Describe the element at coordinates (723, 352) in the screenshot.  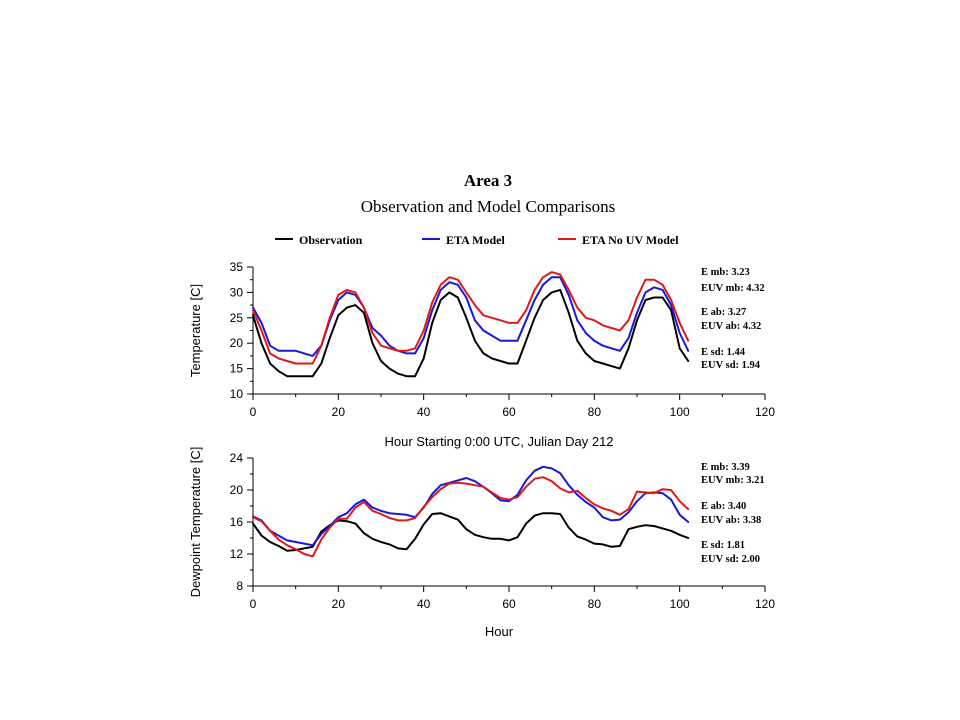
I see `stat-label: E sd: 1.44` at that location.